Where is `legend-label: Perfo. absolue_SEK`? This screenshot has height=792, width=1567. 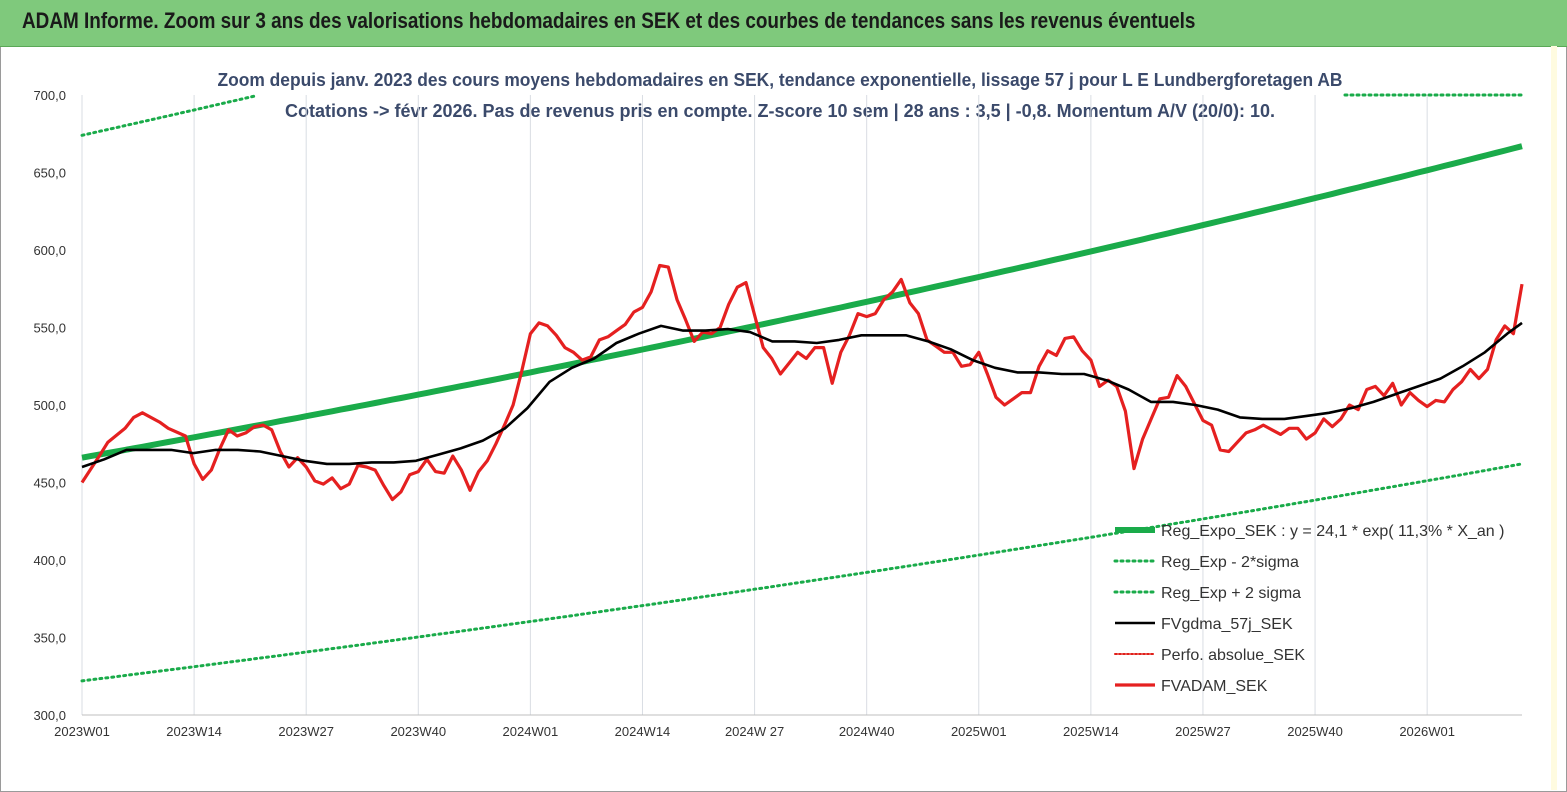 legend-label: Perfo. absolue_SEK is located at coordinates (1233, 655).